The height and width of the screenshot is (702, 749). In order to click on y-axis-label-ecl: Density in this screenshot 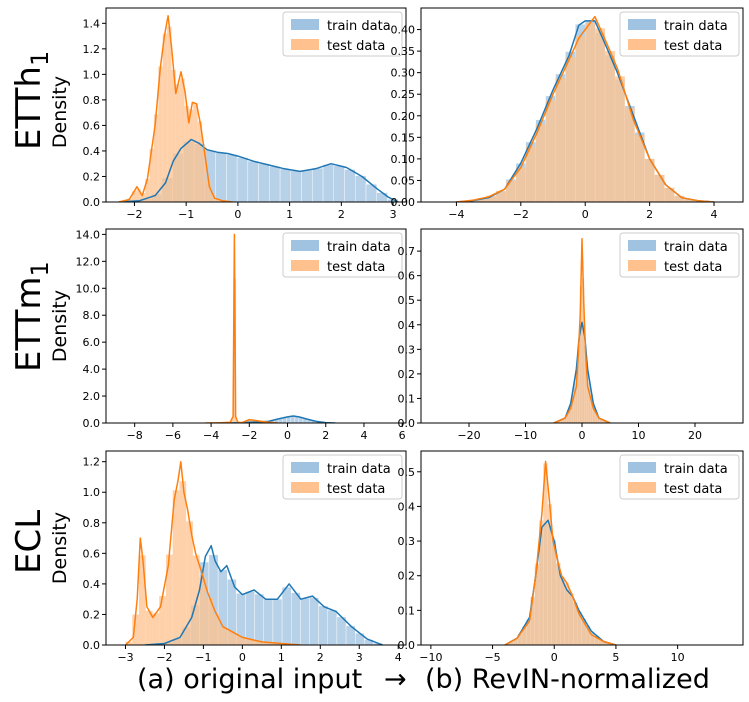, I will do `click(60, 548)`.